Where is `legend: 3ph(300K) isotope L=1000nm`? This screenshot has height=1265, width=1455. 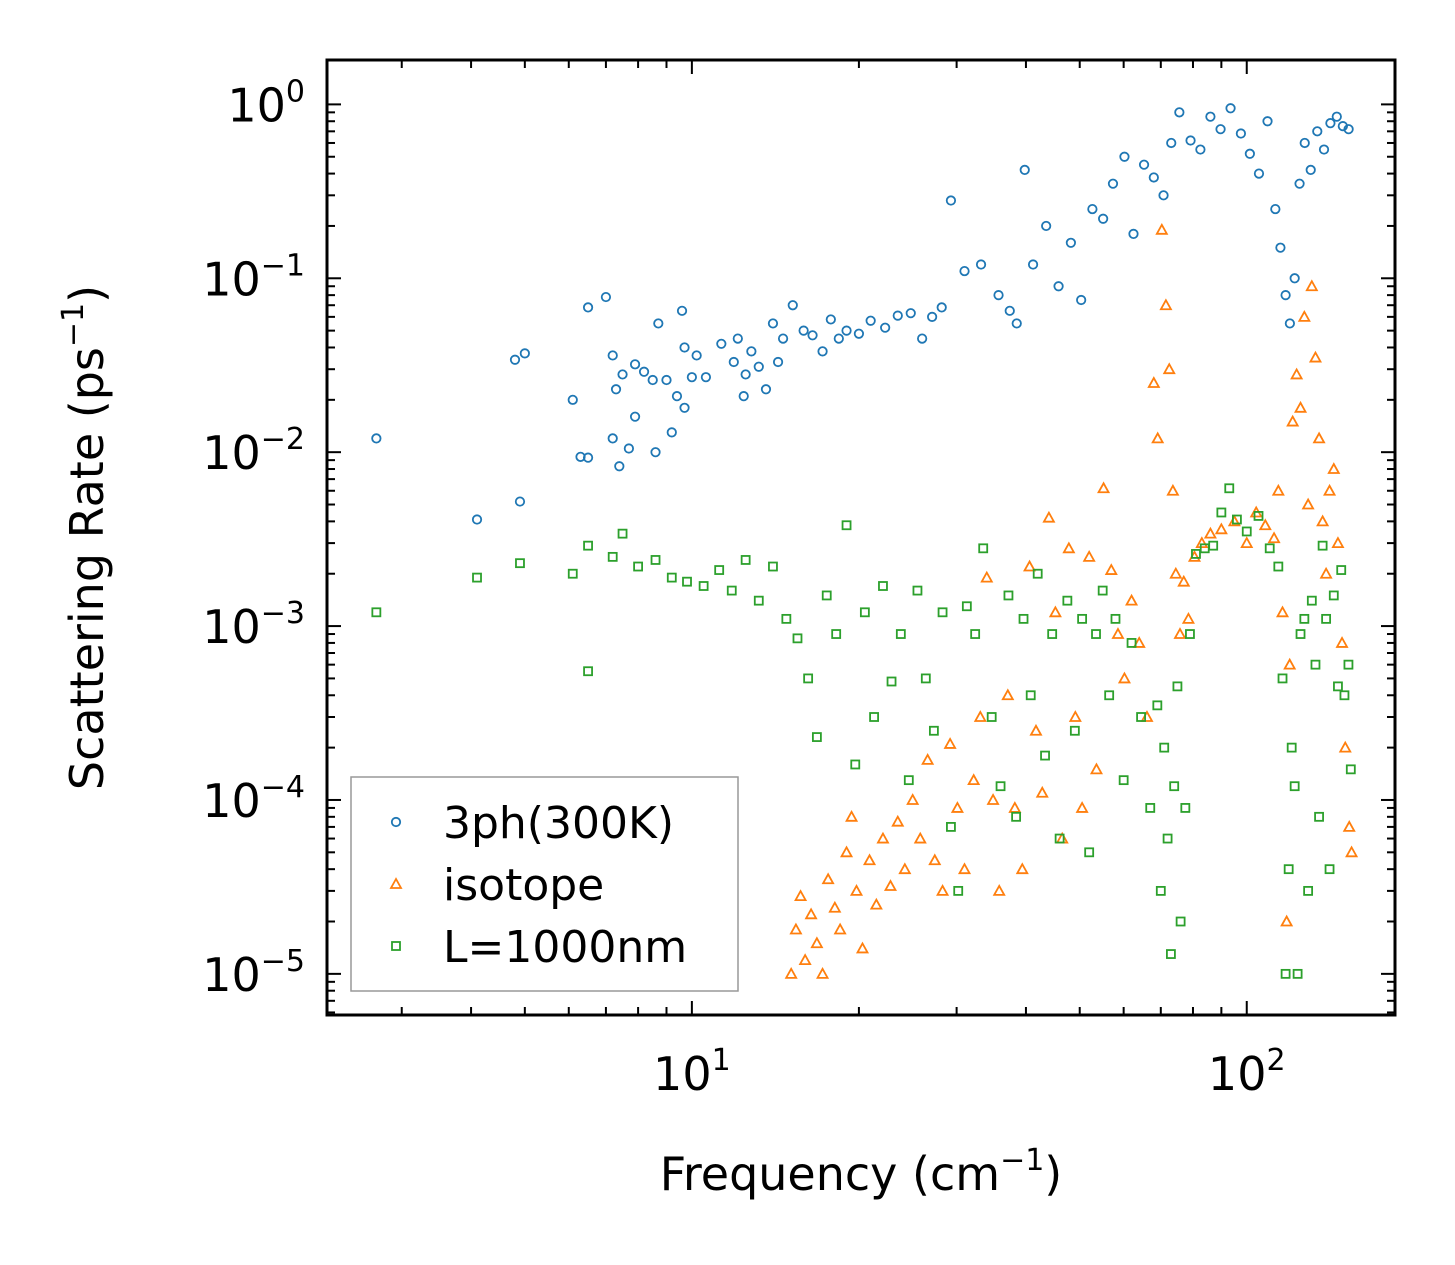
legend: 3ph(300K) isotope L=1000nm is located at coordinates (544, 884).